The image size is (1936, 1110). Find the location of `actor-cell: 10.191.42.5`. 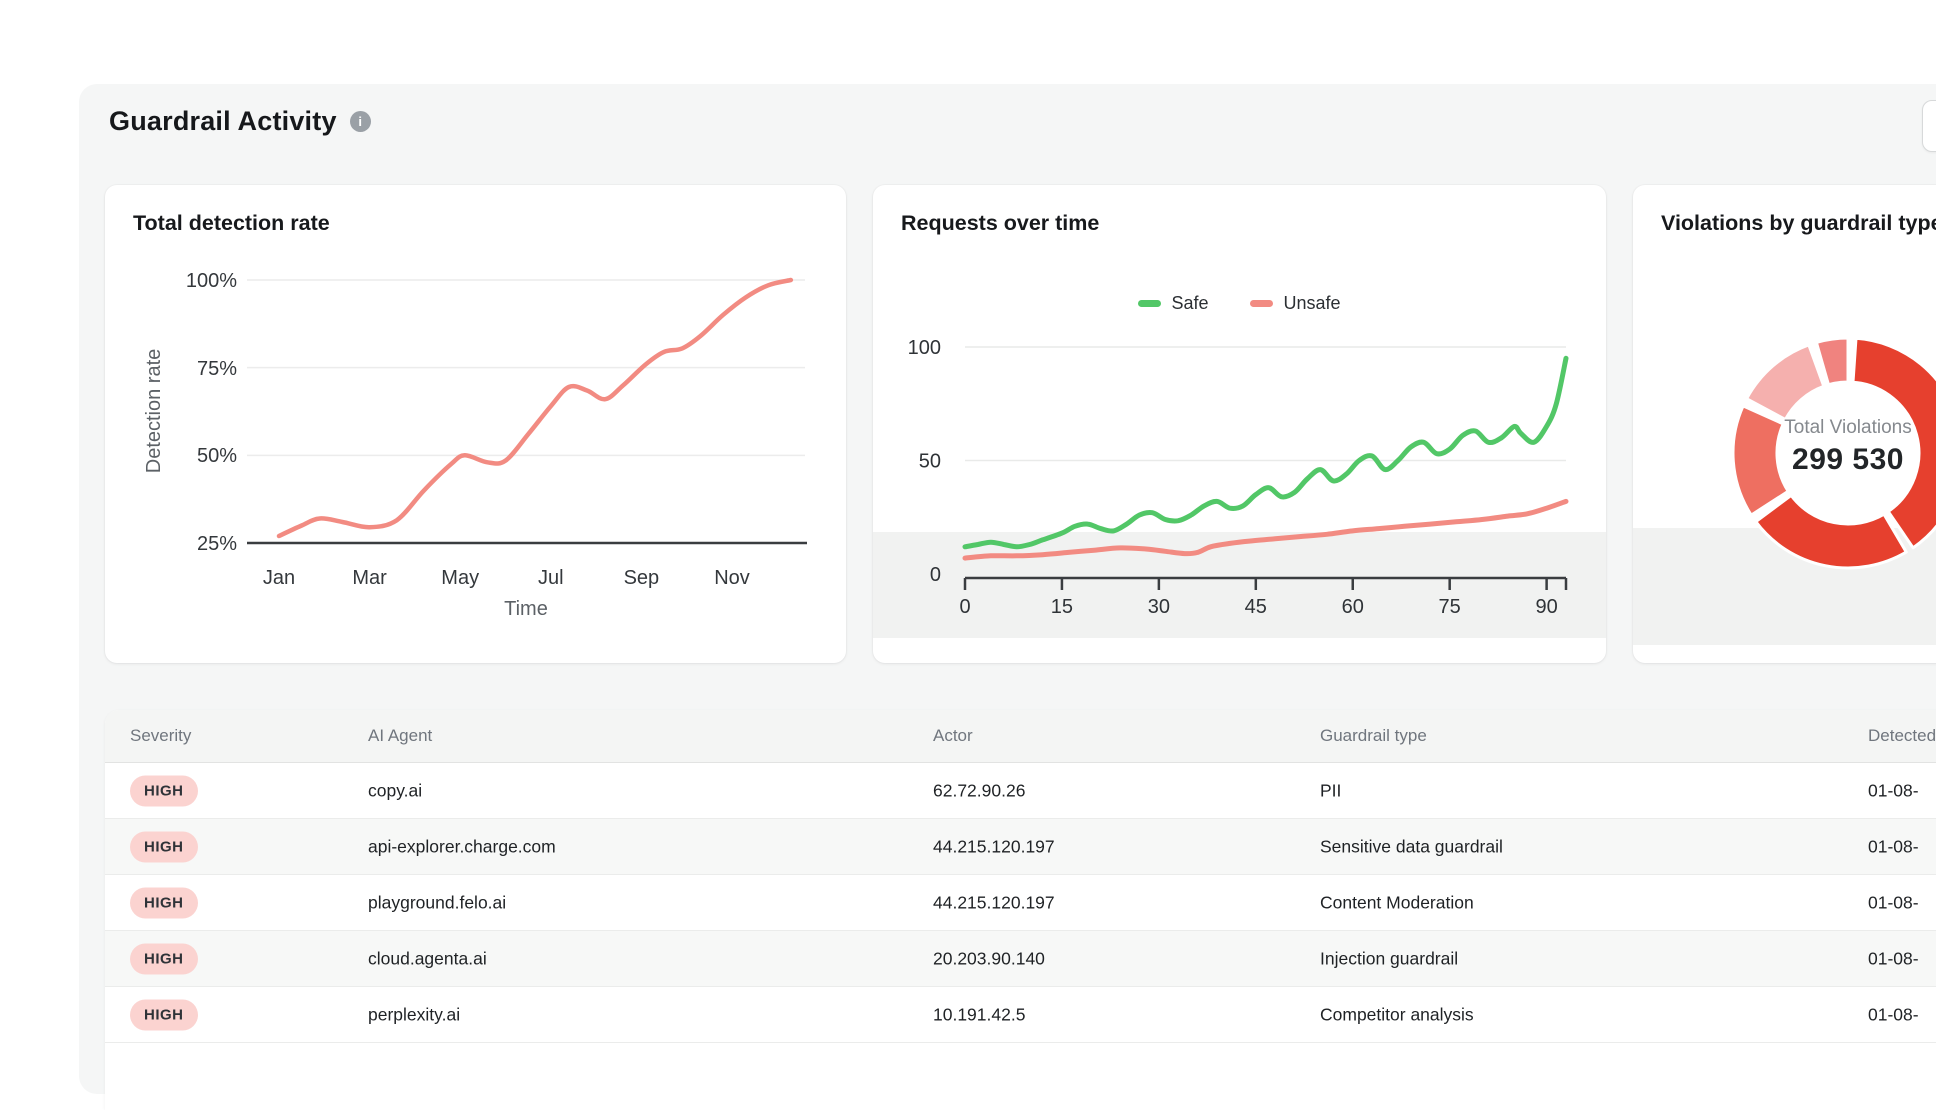

actor-cell: 10.191.42.5 is located at coordinates (979, 1014).